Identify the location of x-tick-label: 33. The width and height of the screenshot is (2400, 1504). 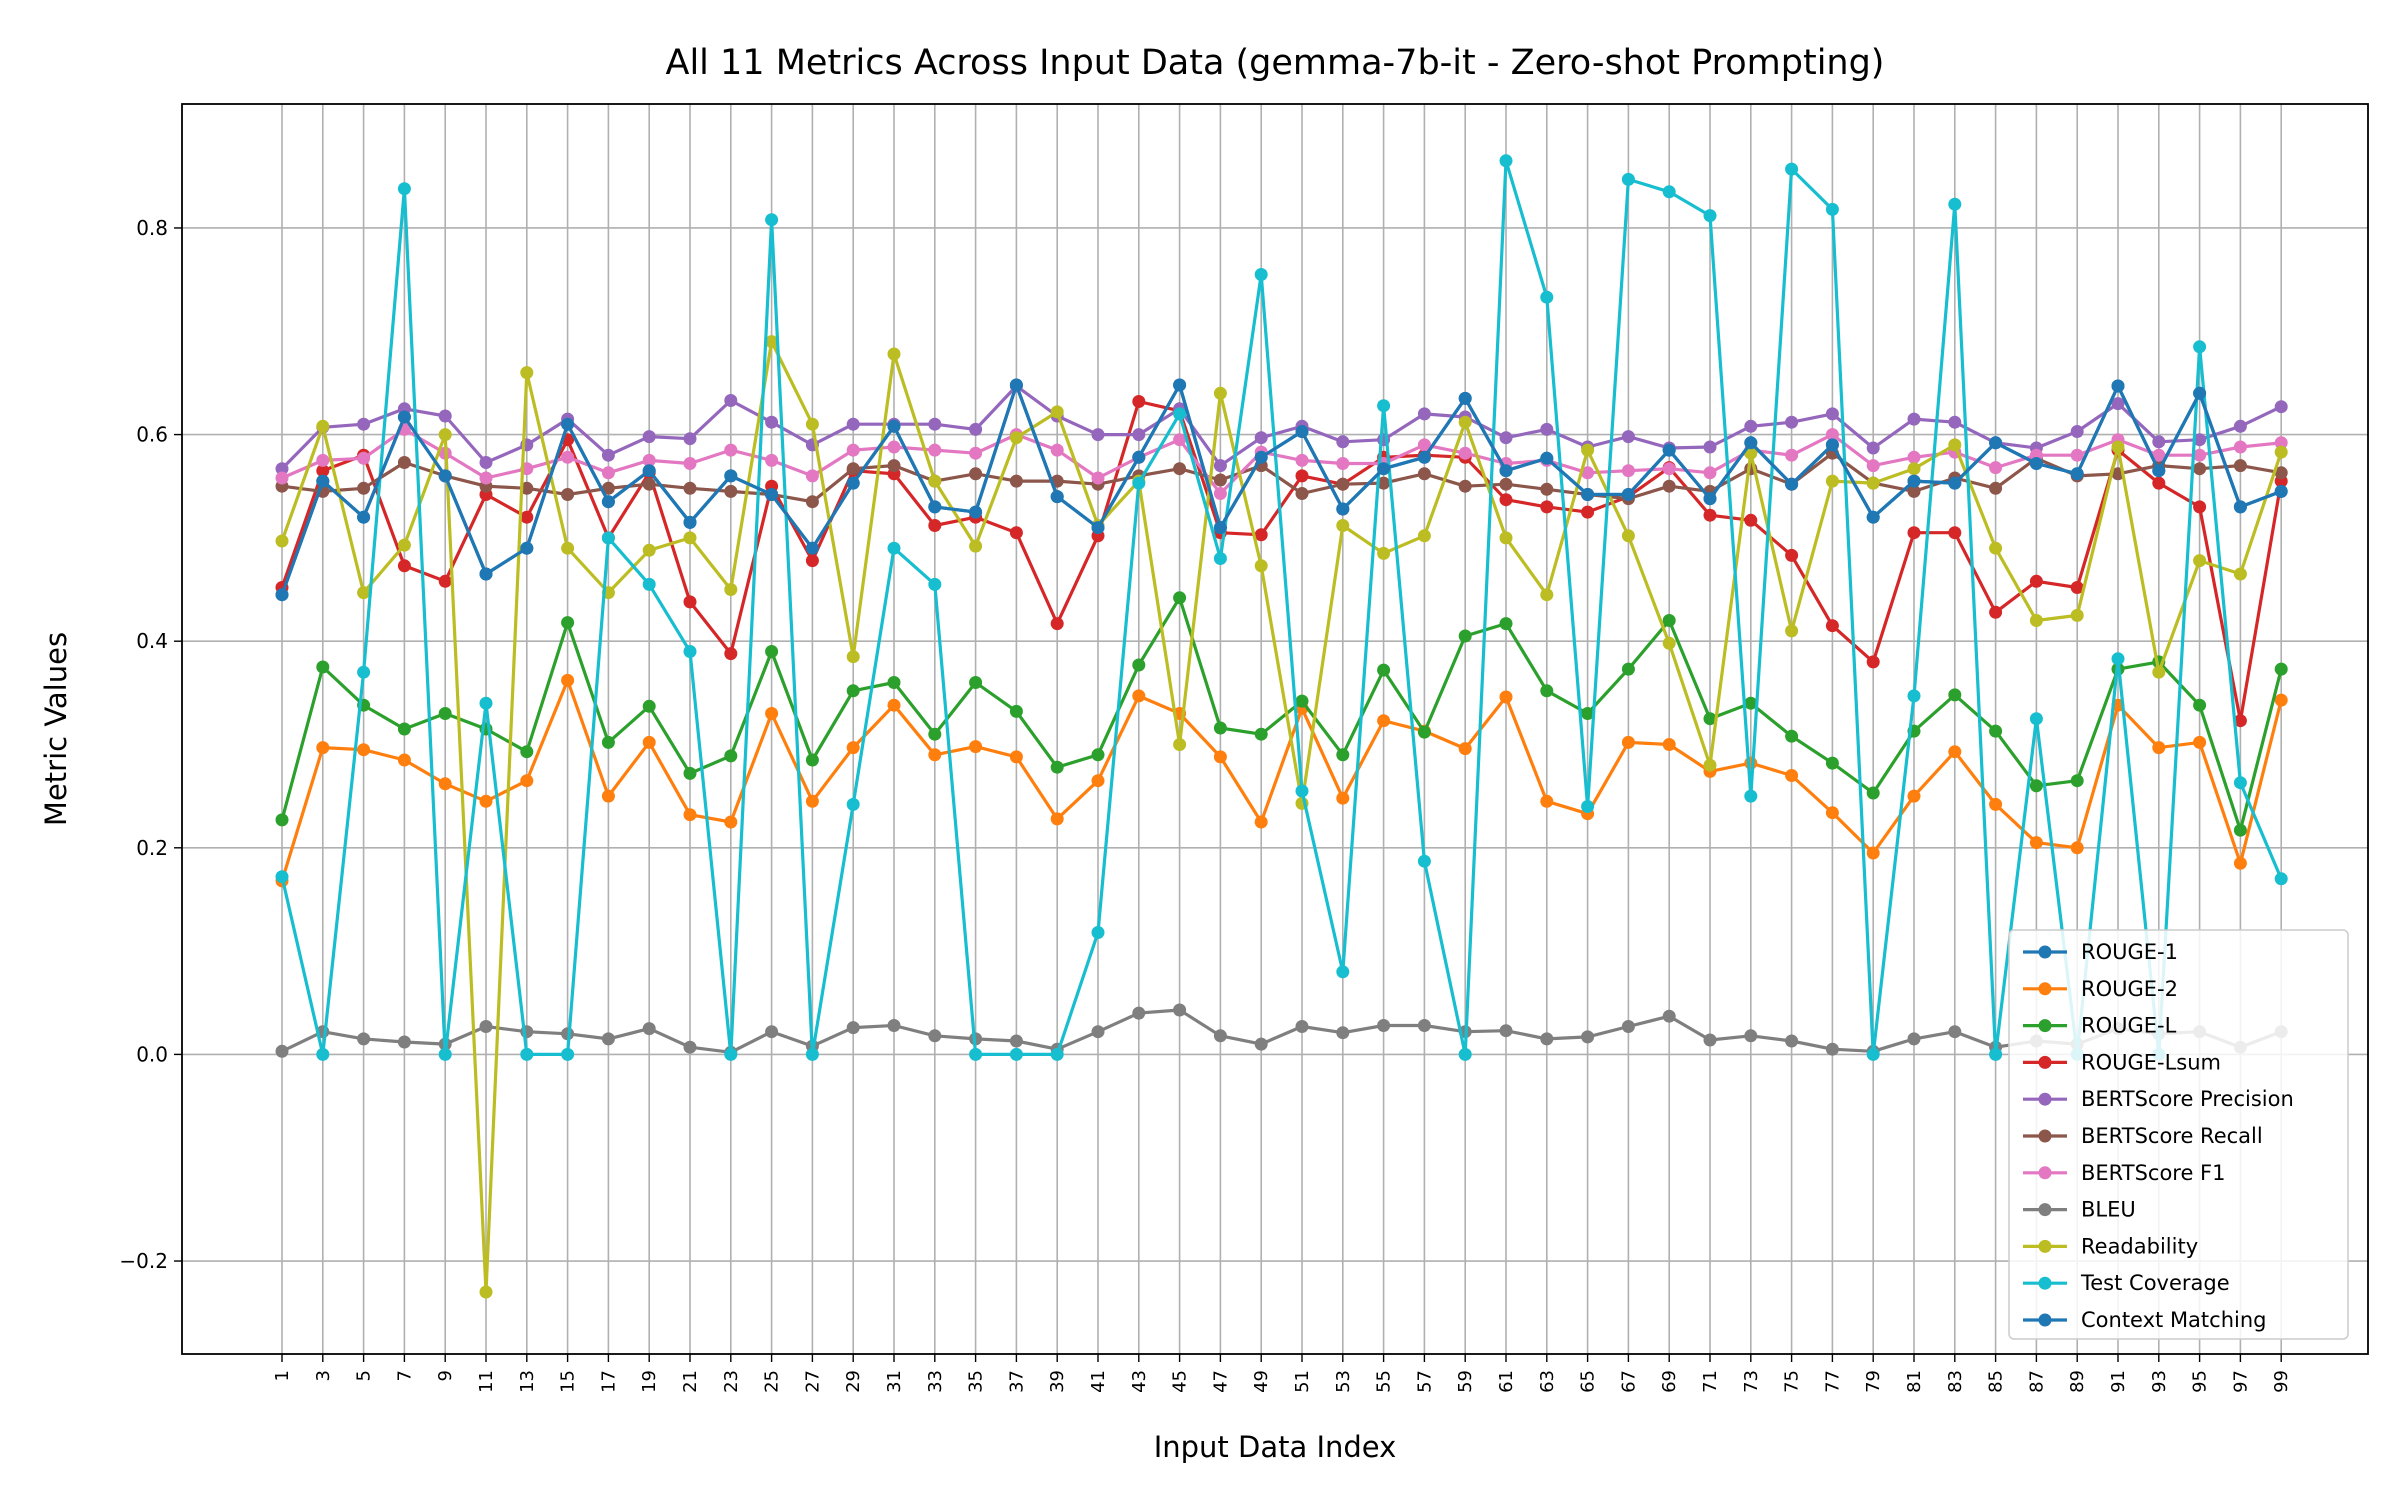
(935, 1381).